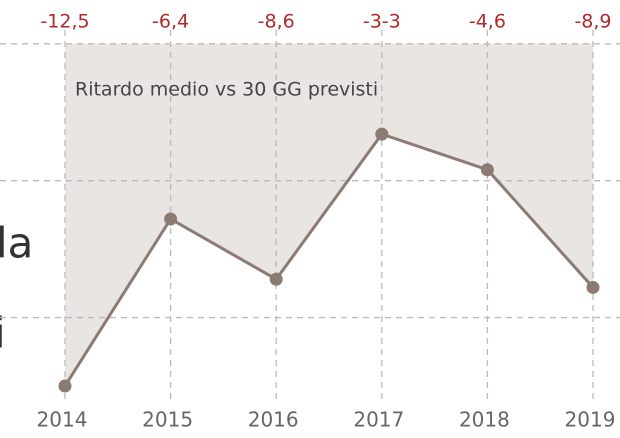  I want to click on data-label: -3-3, so click(382, 22).